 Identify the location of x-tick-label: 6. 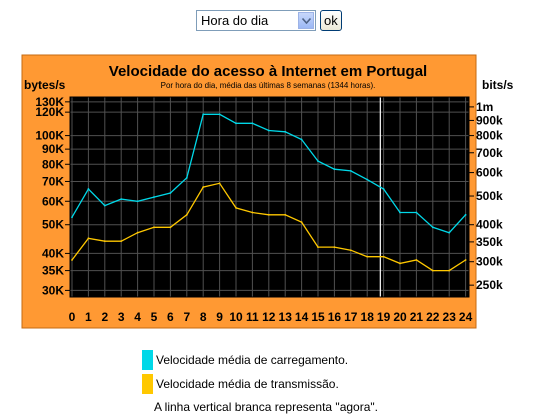
(170, 317).